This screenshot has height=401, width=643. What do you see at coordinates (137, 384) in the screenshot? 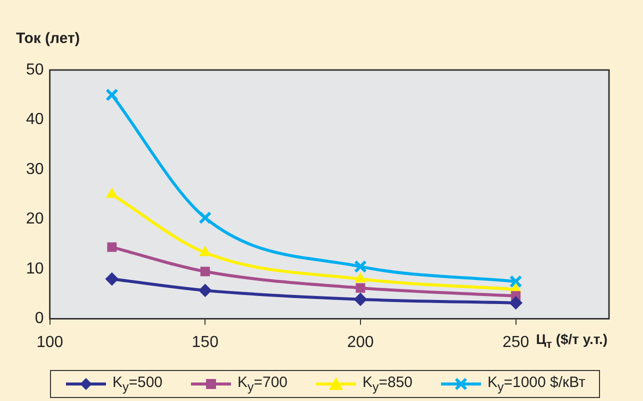
I see `legend-label: K$_{у}$=500` at bounding box center [137, 384].